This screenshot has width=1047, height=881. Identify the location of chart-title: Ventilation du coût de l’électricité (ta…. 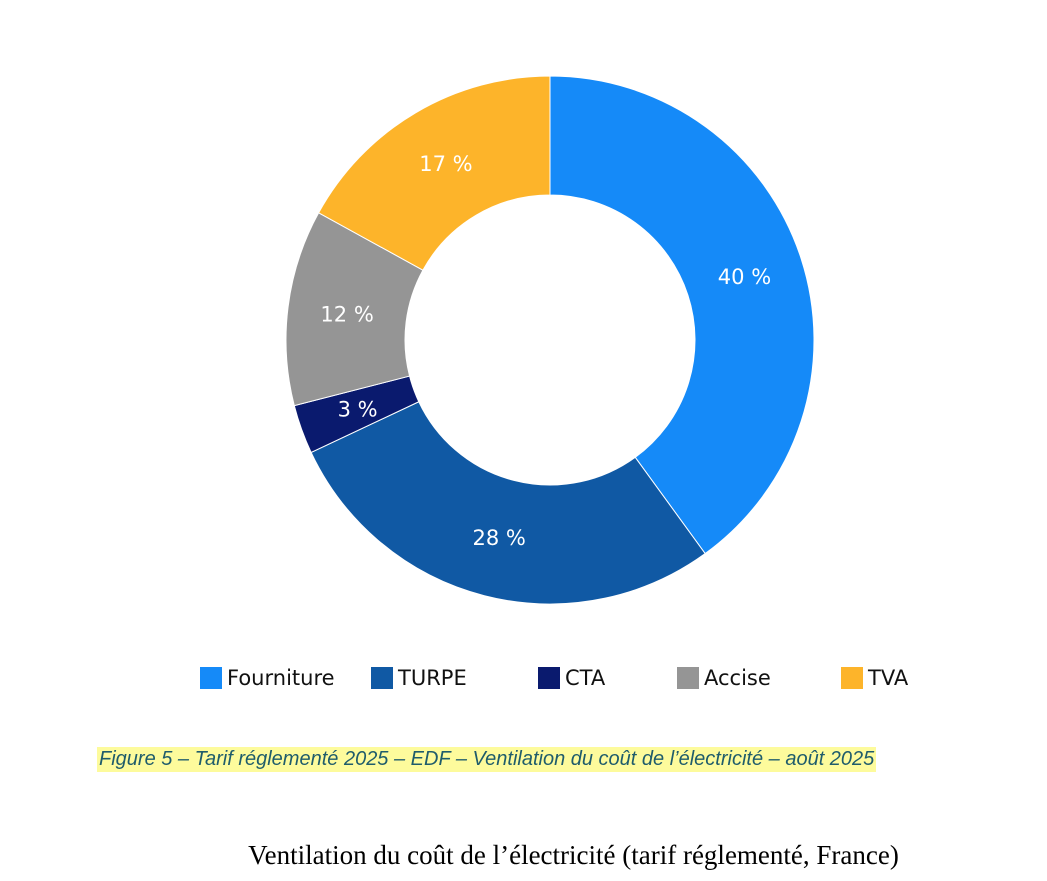
(573, 855).